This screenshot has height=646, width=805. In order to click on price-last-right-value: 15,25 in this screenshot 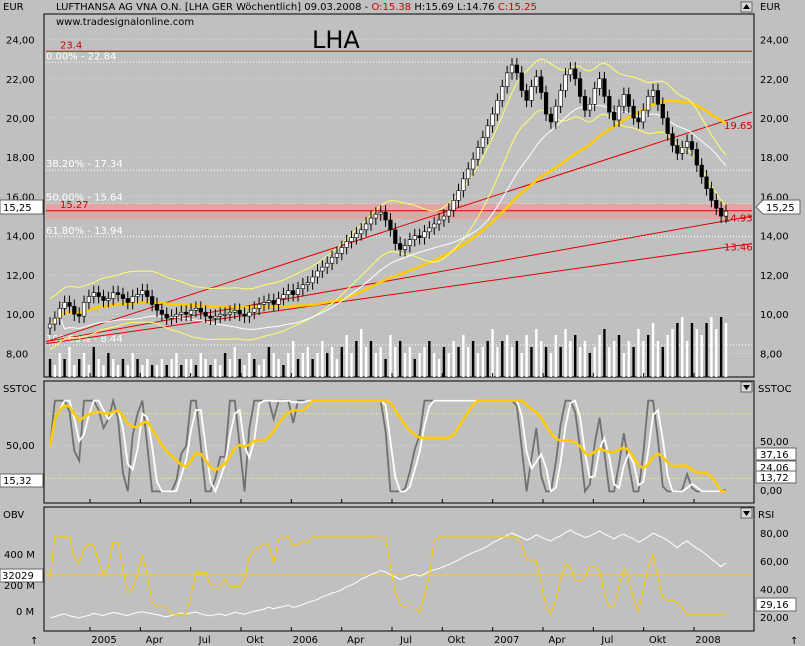, I will do `click(780, 208)`.